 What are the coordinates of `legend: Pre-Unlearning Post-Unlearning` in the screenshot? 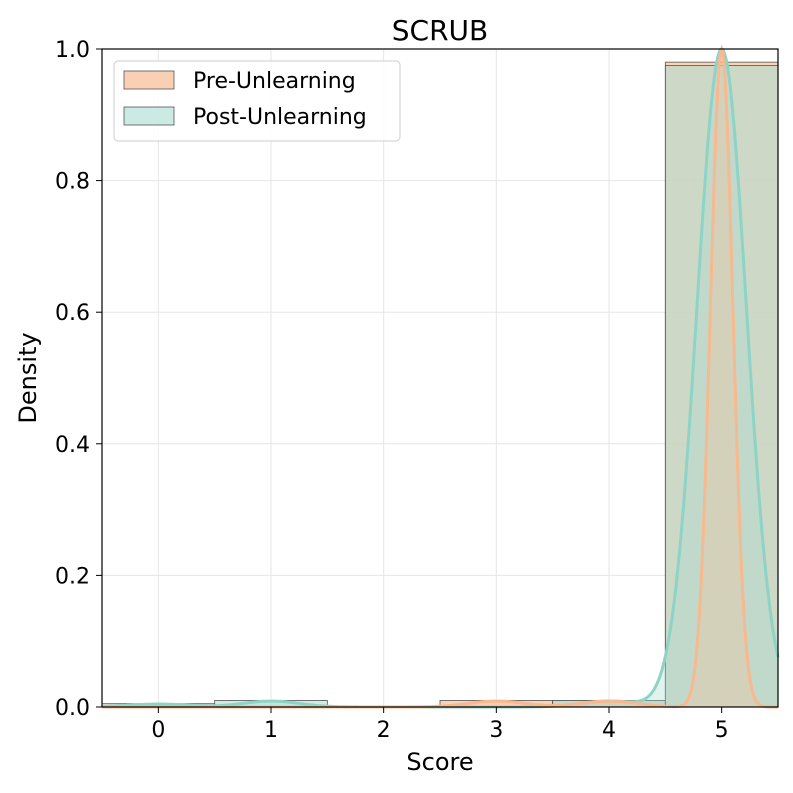 It's located at (257, 101).